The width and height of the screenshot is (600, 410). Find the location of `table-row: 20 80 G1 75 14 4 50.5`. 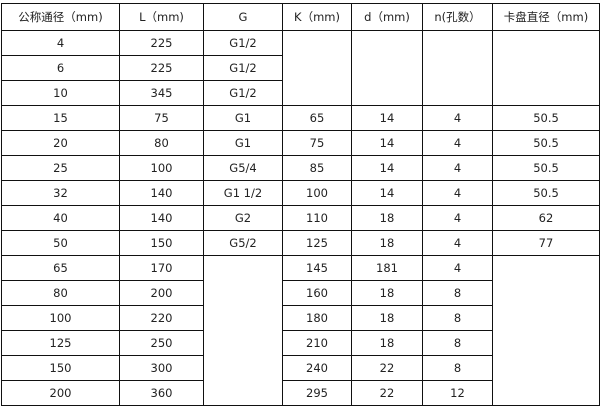

table-row: 20 80 G1 75 14 4 50.5 is located at coordinates (300, 143).